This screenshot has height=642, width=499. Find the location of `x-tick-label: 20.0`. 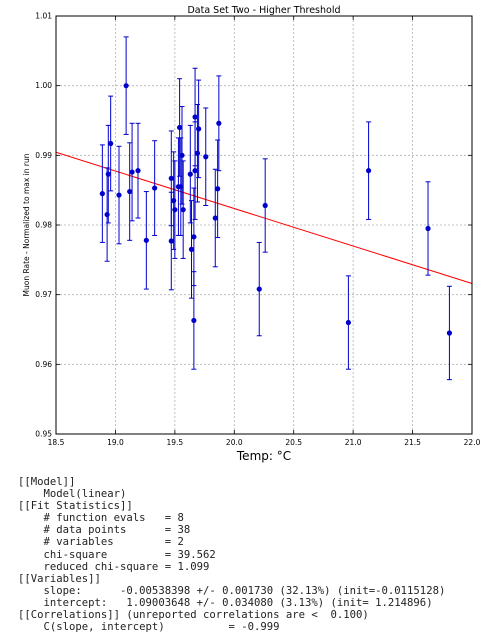

x-tick-label: 20.0 is located at coordinates (234, 442).